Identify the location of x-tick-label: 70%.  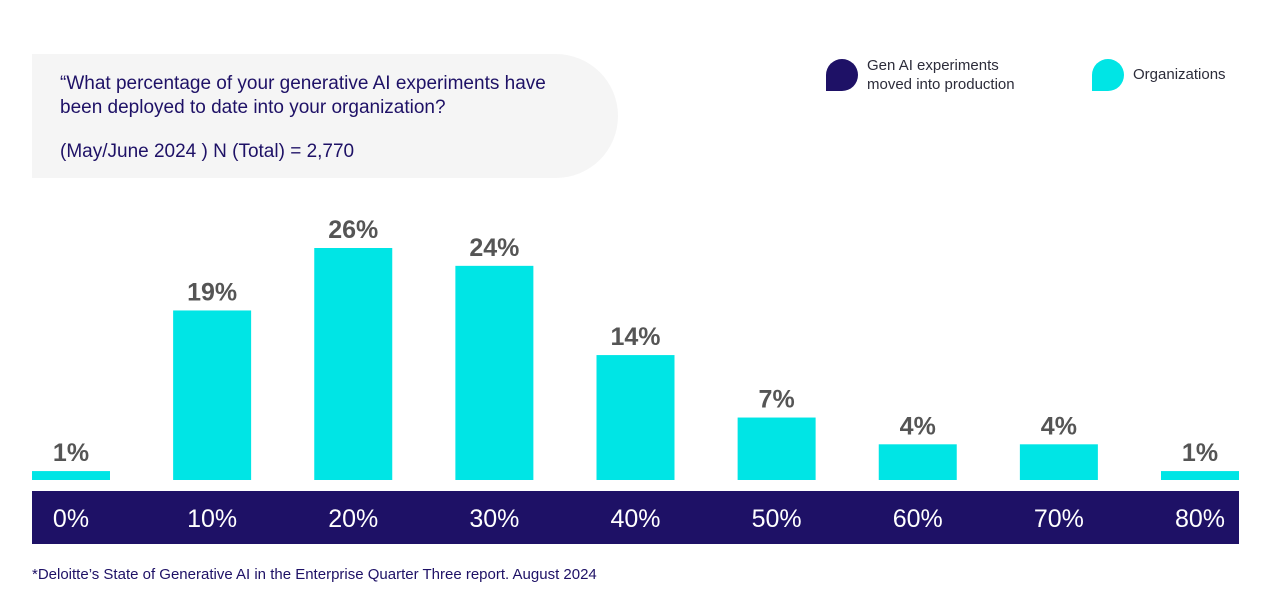
(1059, 519).